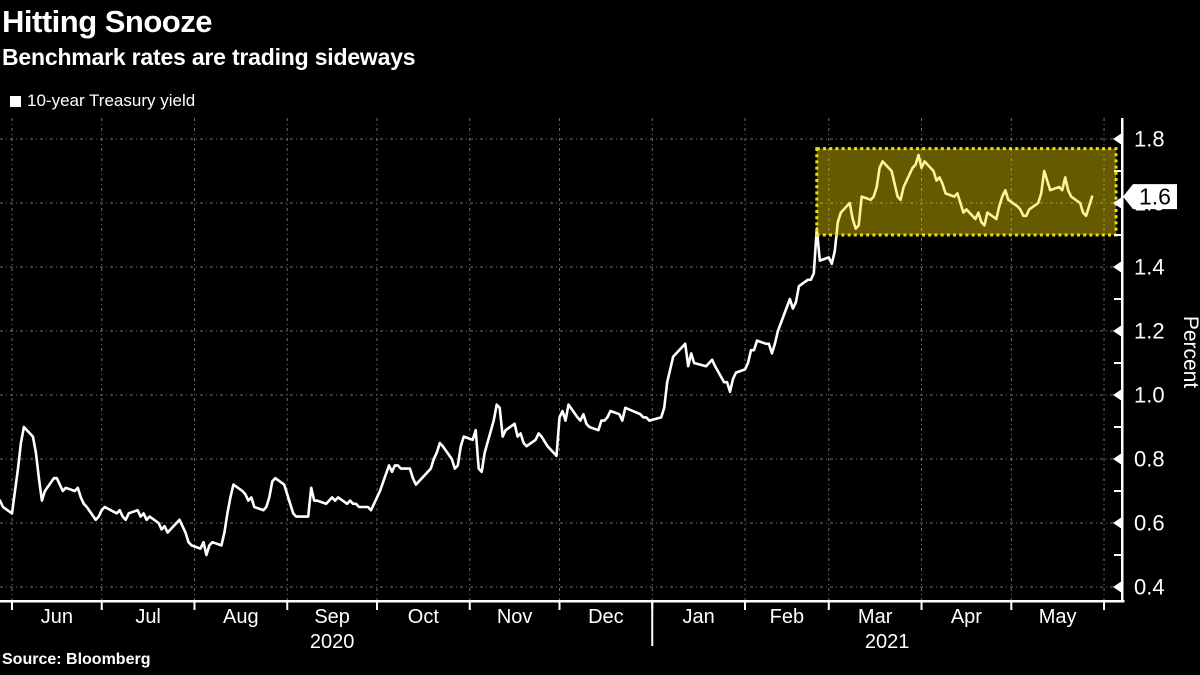 The width and height of the screenshot is (1200, 675). What do you see at coordinates (699, 617) in the screenshot?
I see `month-label: Jan` at bounding box center [699, 617].